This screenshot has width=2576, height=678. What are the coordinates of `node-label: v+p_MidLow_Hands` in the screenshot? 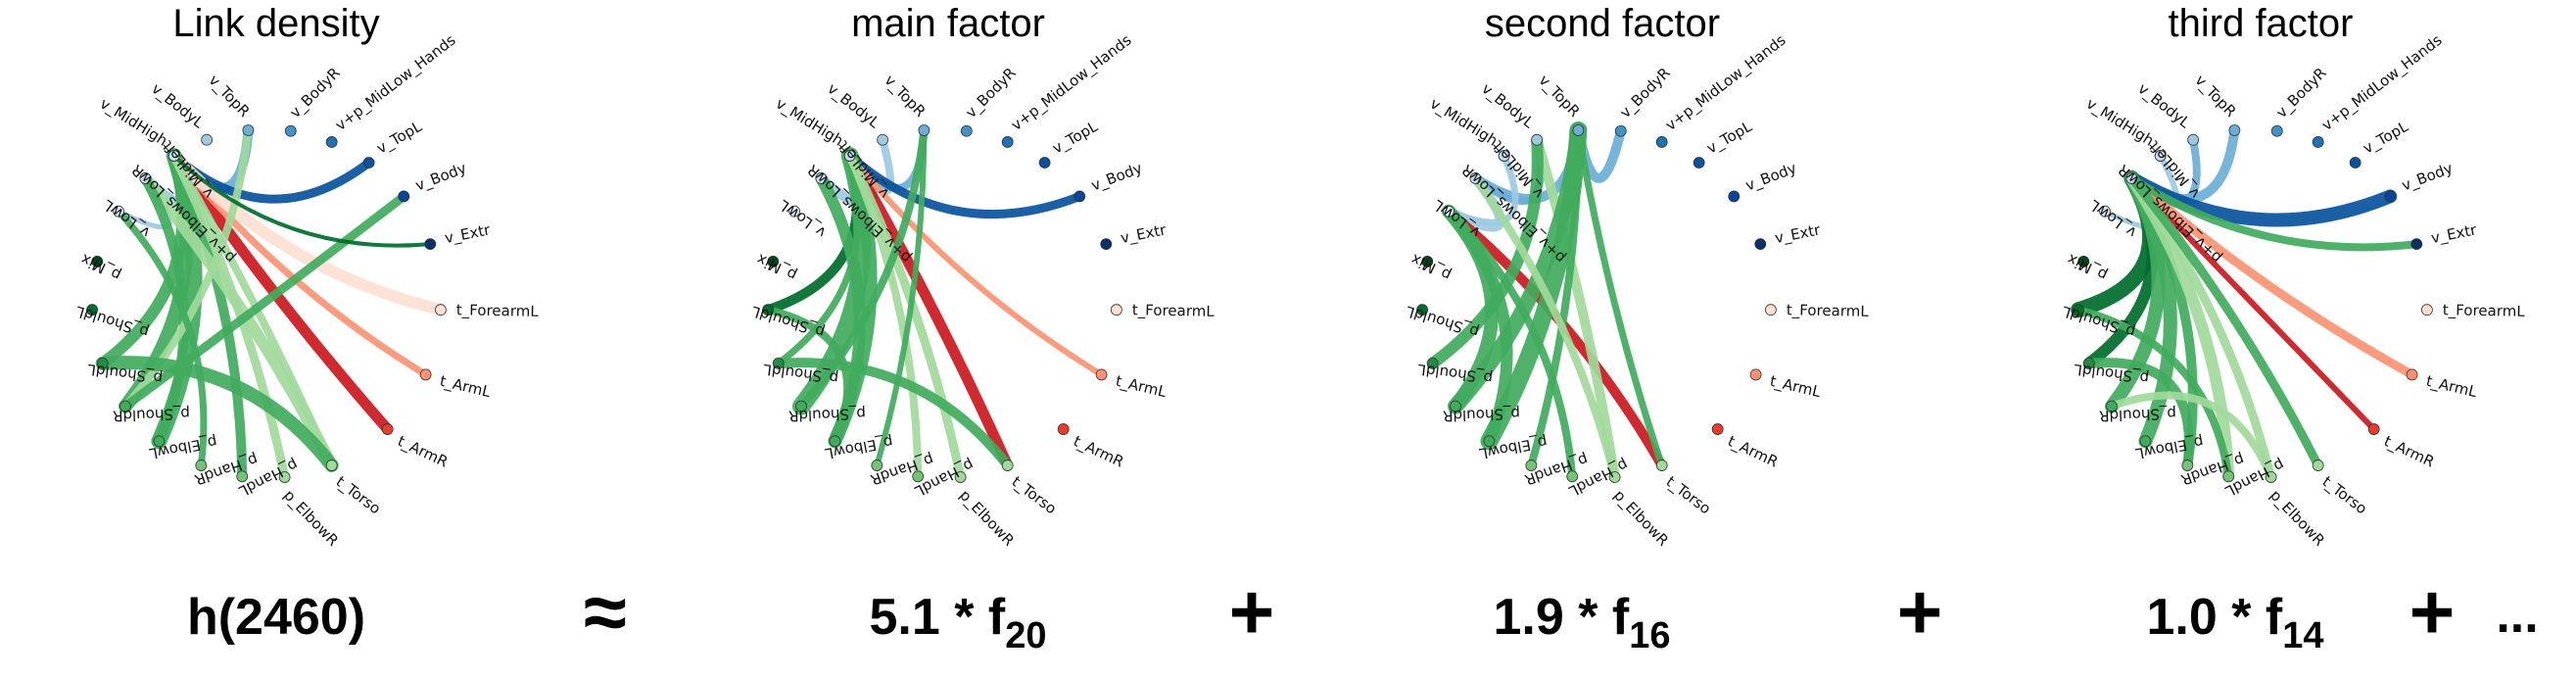 It's located at (1725, 83).